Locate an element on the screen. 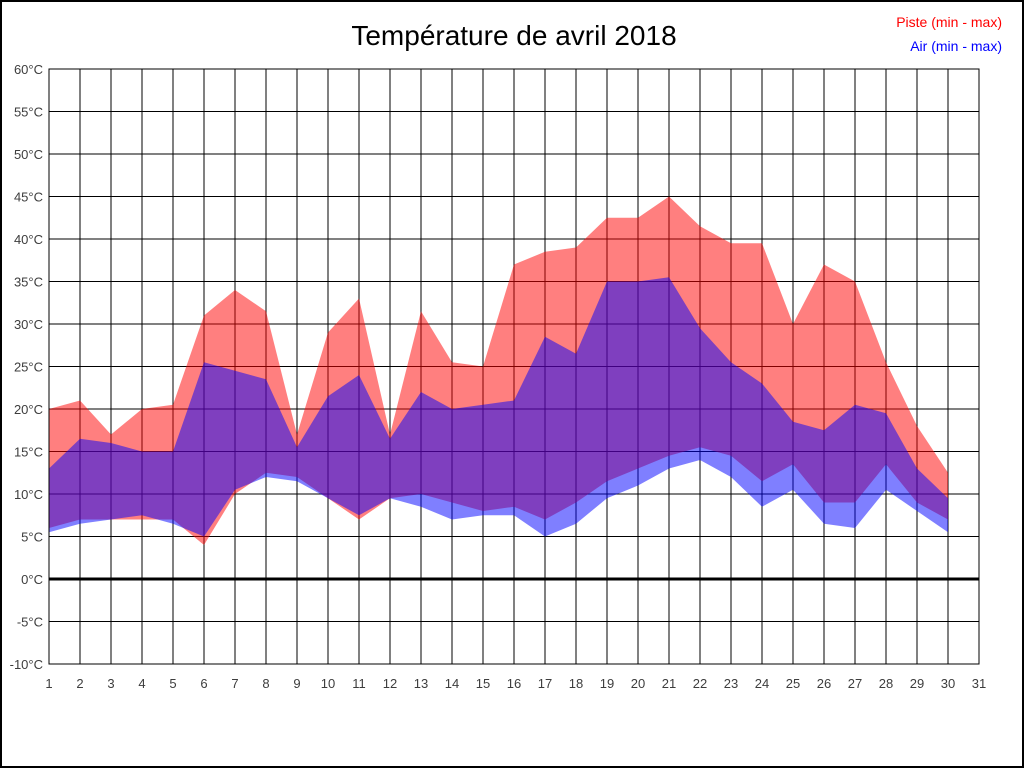  y-tick-label: 15°C is located at coordinates (28, 452).